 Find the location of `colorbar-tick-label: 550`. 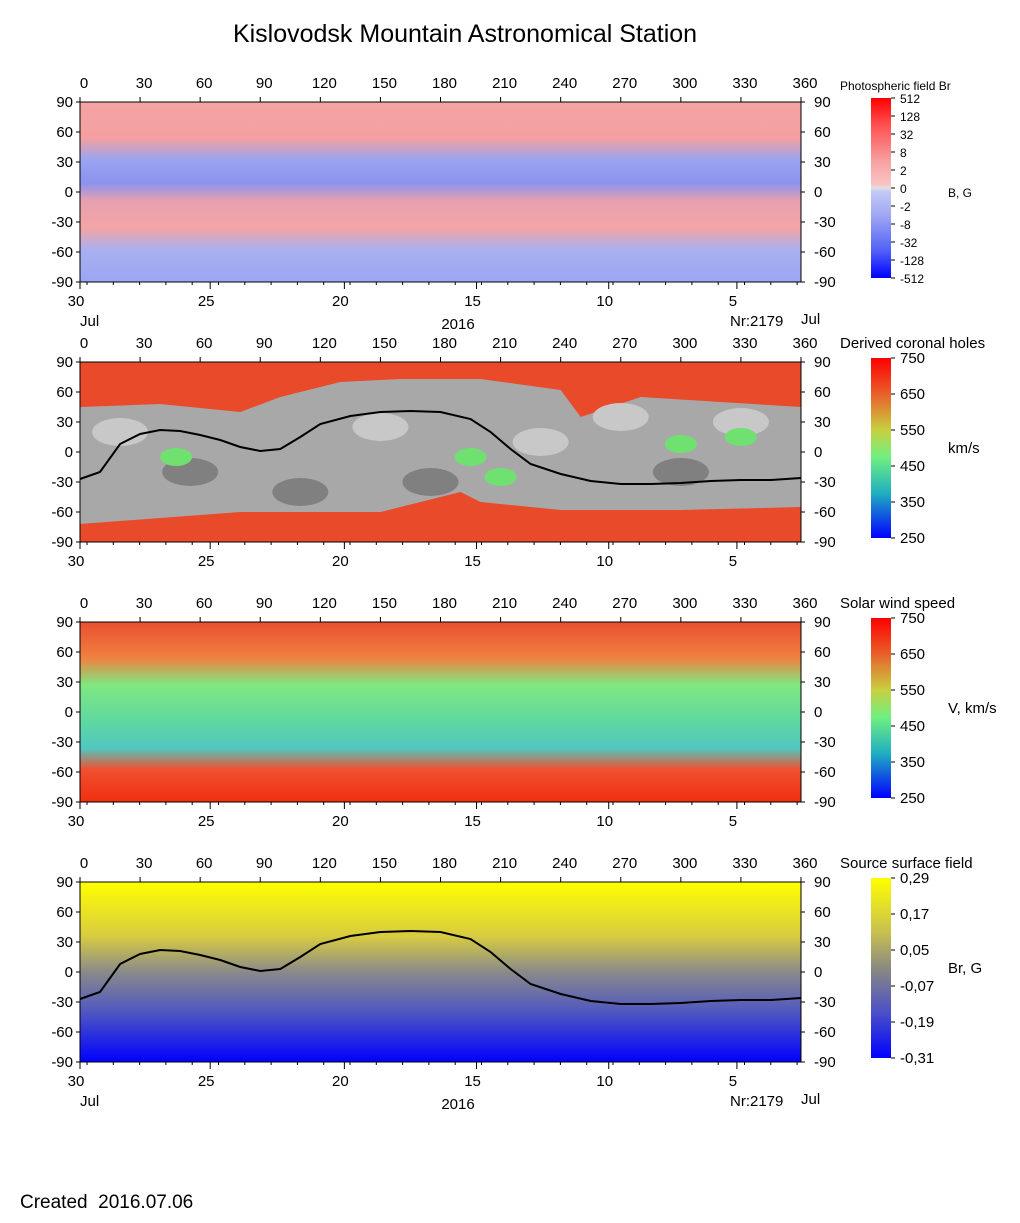

colorbar-tick-label: 550 is located at coordinates (912, 430).